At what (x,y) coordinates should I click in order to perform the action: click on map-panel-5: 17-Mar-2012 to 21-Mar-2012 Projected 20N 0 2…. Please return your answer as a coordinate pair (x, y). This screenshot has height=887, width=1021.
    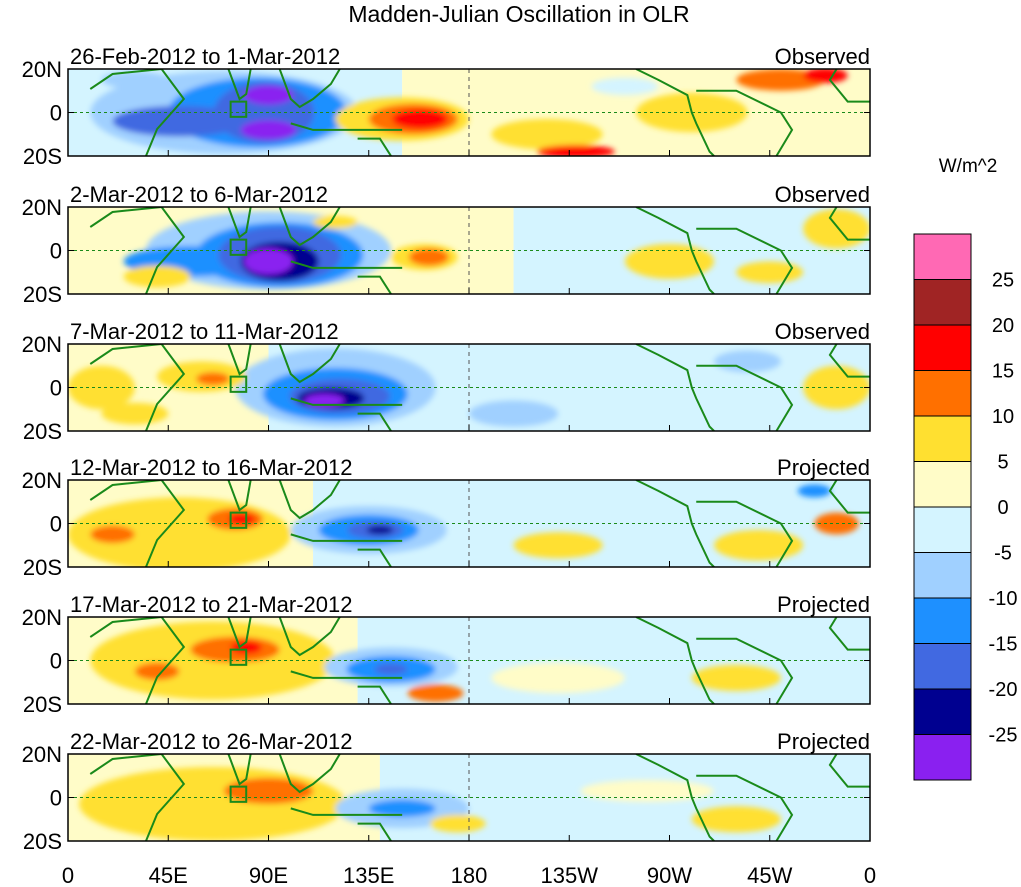
    Looking at the image, I should click on (446, 654).